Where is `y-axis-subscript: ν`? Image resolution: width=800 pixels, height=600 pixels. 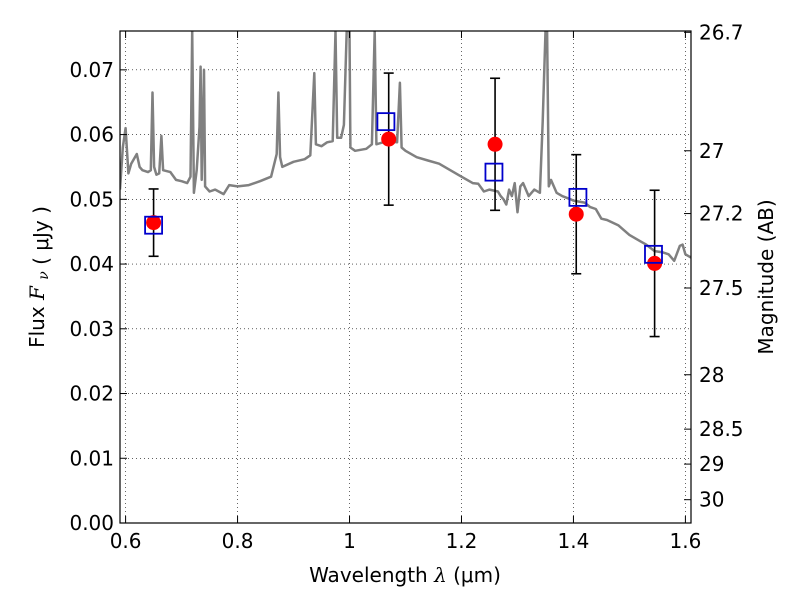
y-axis-subscript: ν is located at coordinates (44, 275).